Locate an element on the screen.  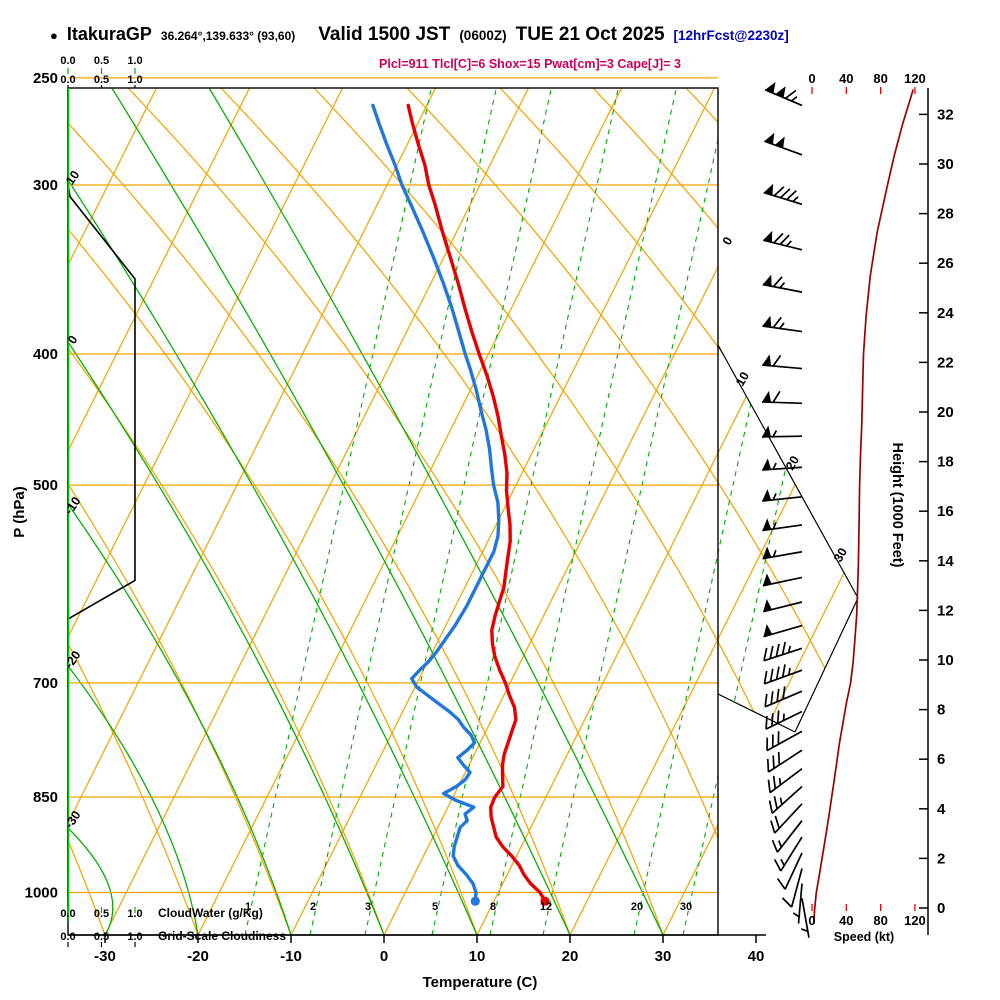
svg-text: 24 is located at coordinates (945, 313).